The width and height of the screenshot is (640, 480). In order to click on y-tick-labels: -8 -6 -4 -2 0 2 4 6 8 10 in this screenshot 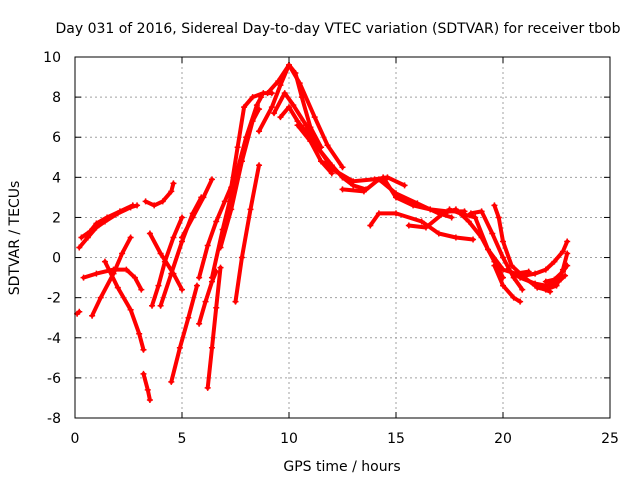, I will do `click(52, 238)`.